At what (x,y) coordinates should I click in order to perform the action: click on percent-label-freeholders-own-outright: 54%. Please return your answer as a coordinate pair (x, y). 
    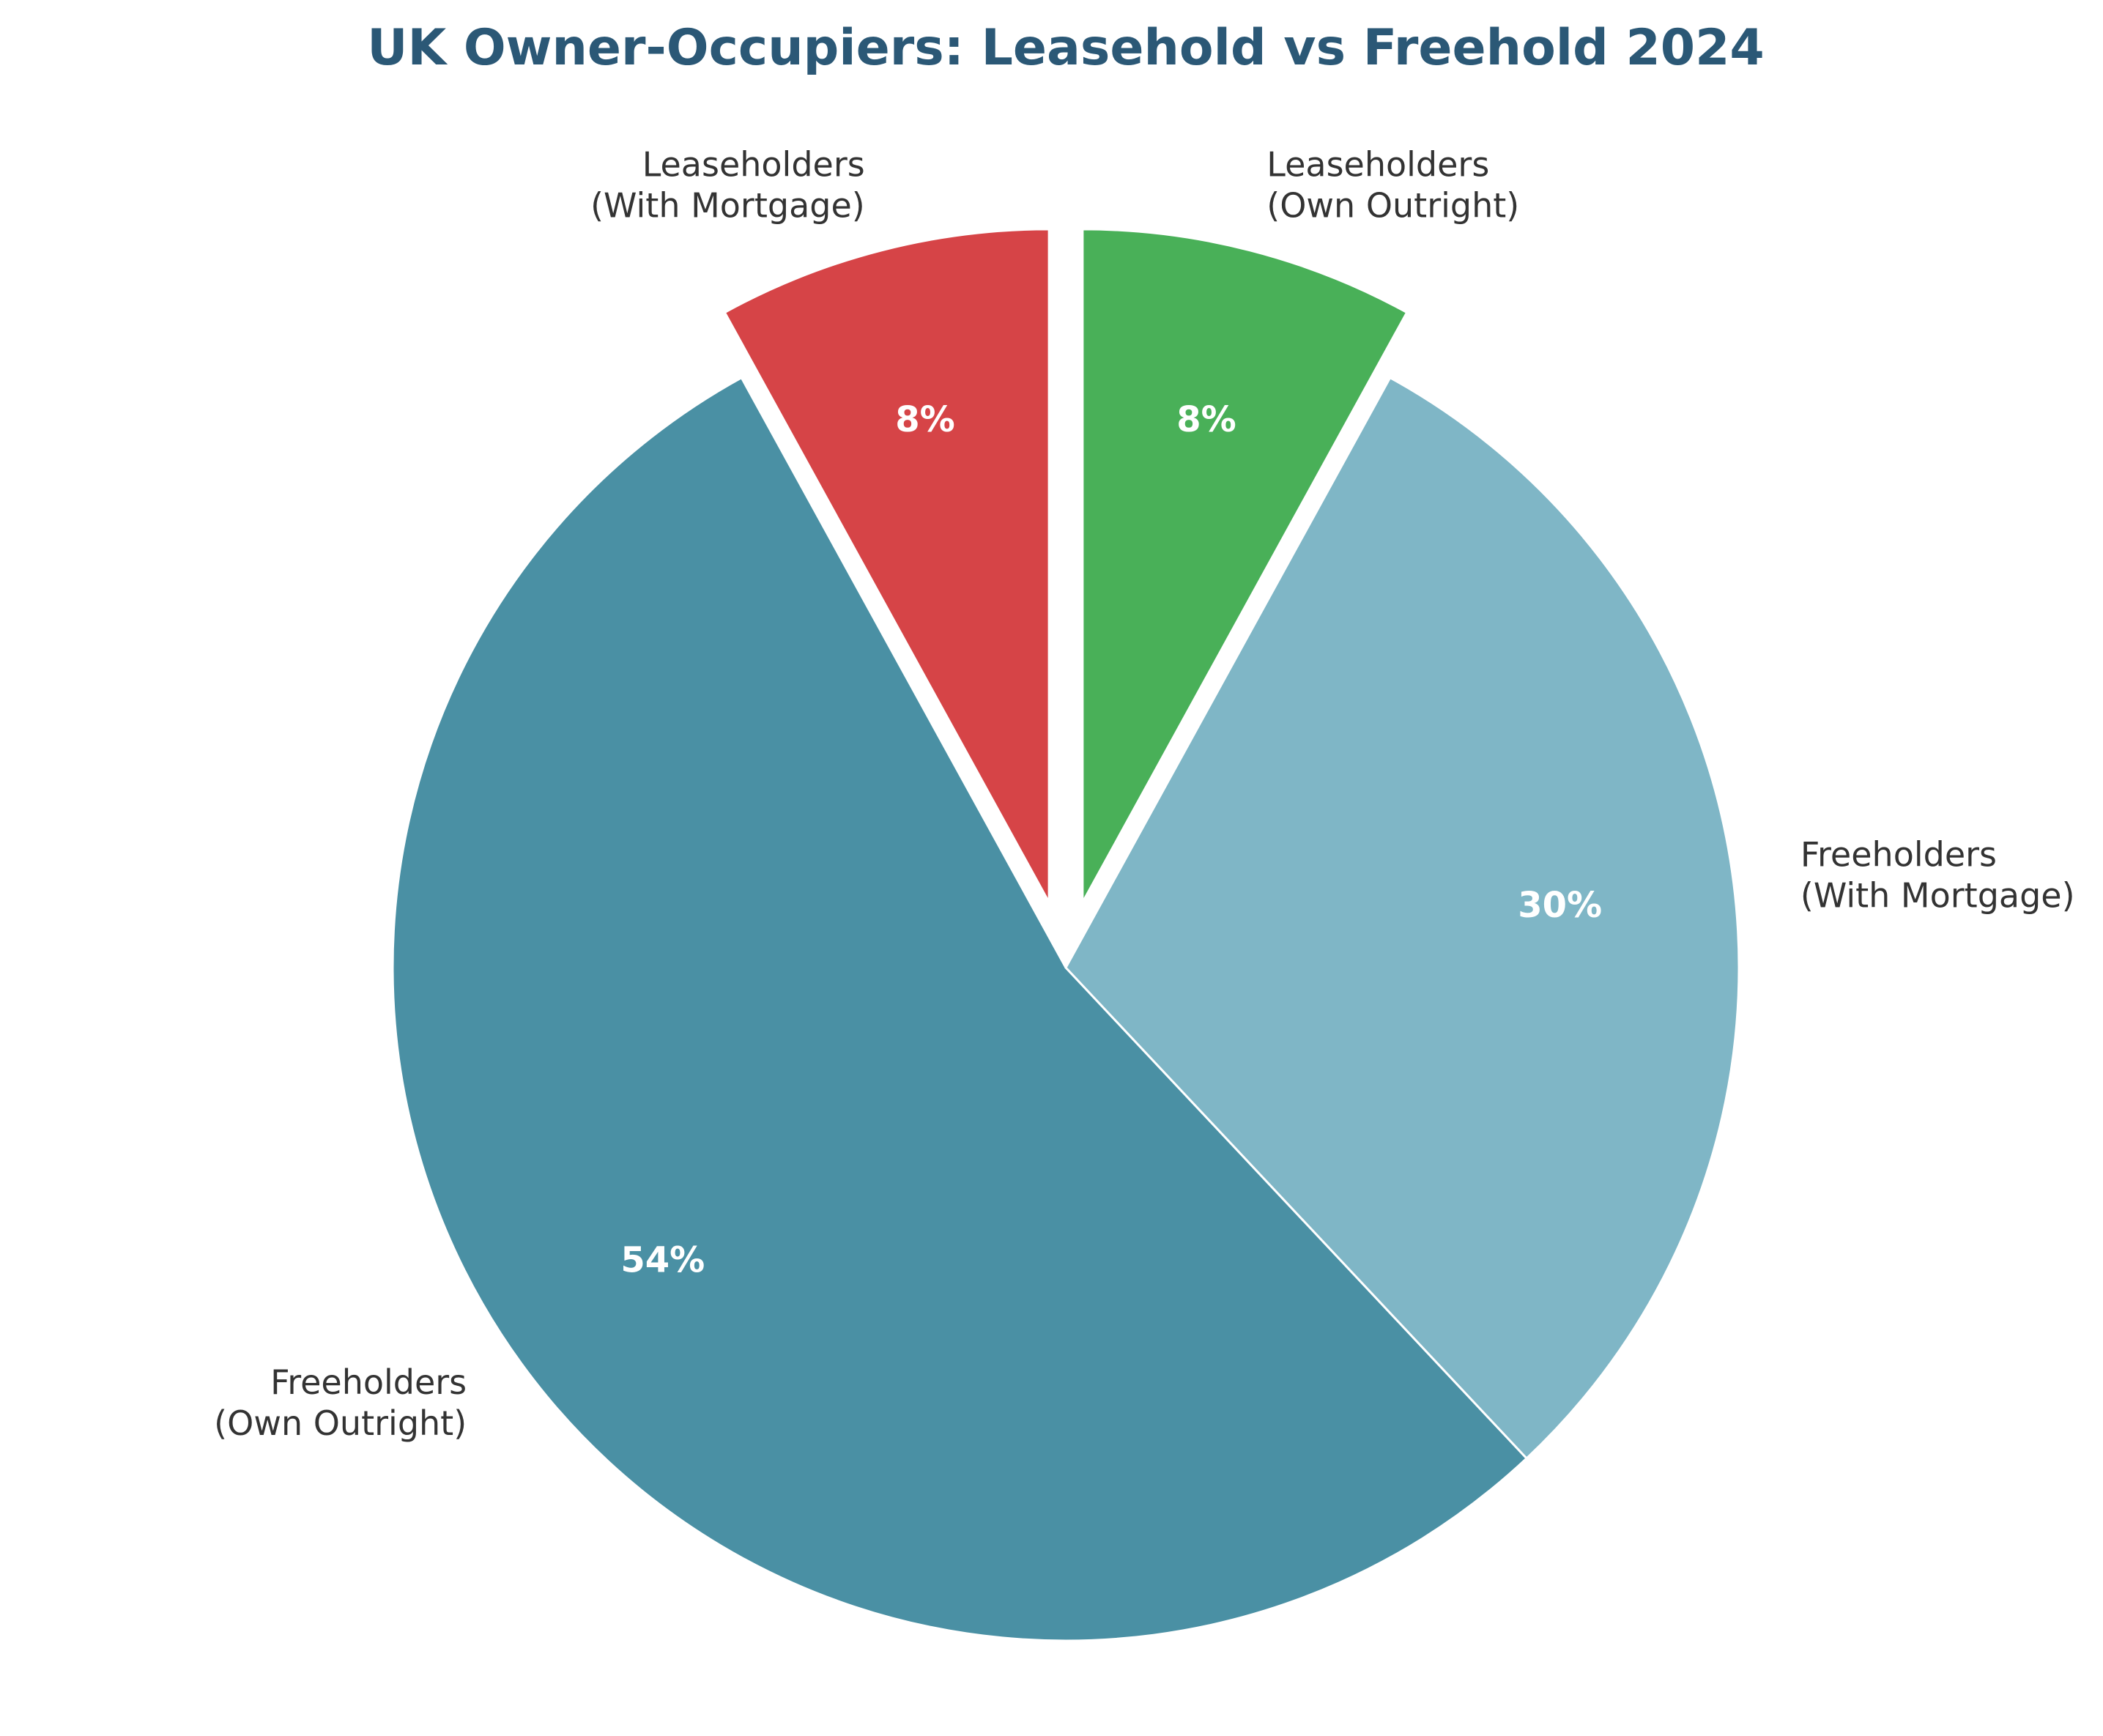
    Looking at the image, I should click on (662, 1260).